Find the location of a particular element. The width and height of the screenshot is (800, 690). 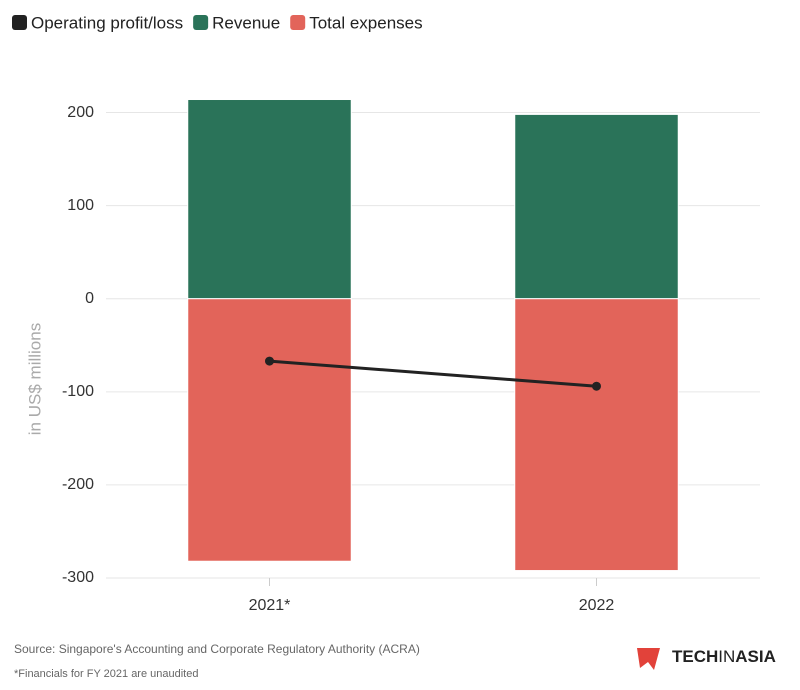

legend-label: Revenue is located at coordinates (246, 22).